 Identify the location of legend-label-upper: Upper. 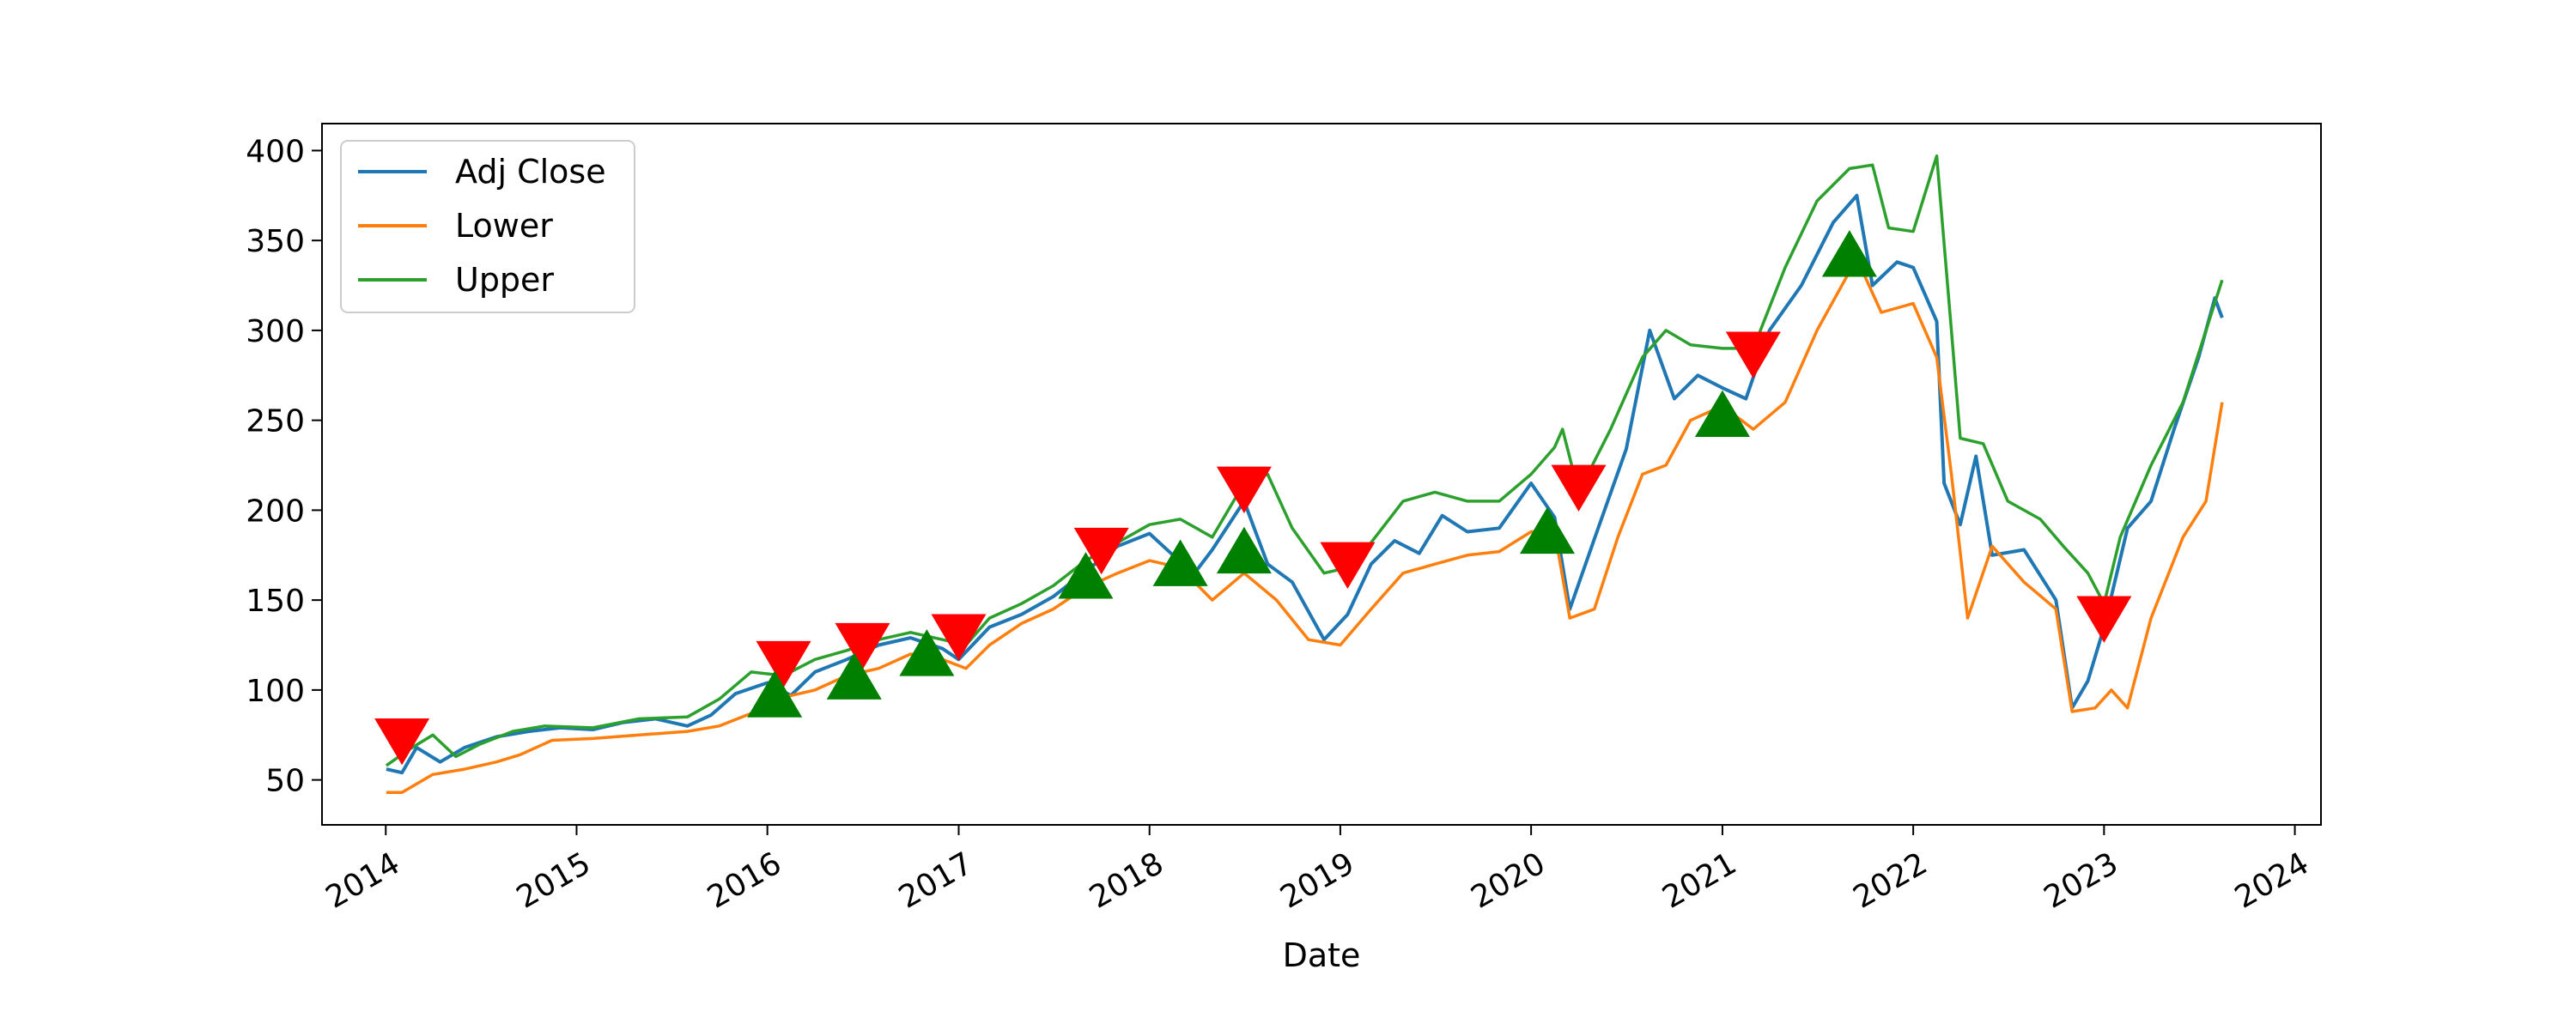
(505, 280).